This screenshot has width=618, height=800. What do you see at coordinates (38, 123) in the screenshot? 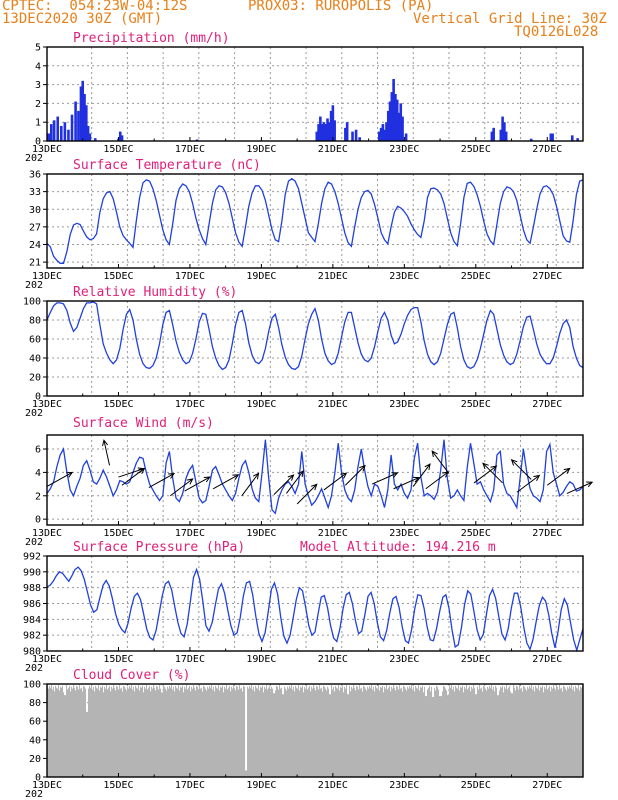
I see `precip-ytick-label: 1` at bounding box center [38, 123].